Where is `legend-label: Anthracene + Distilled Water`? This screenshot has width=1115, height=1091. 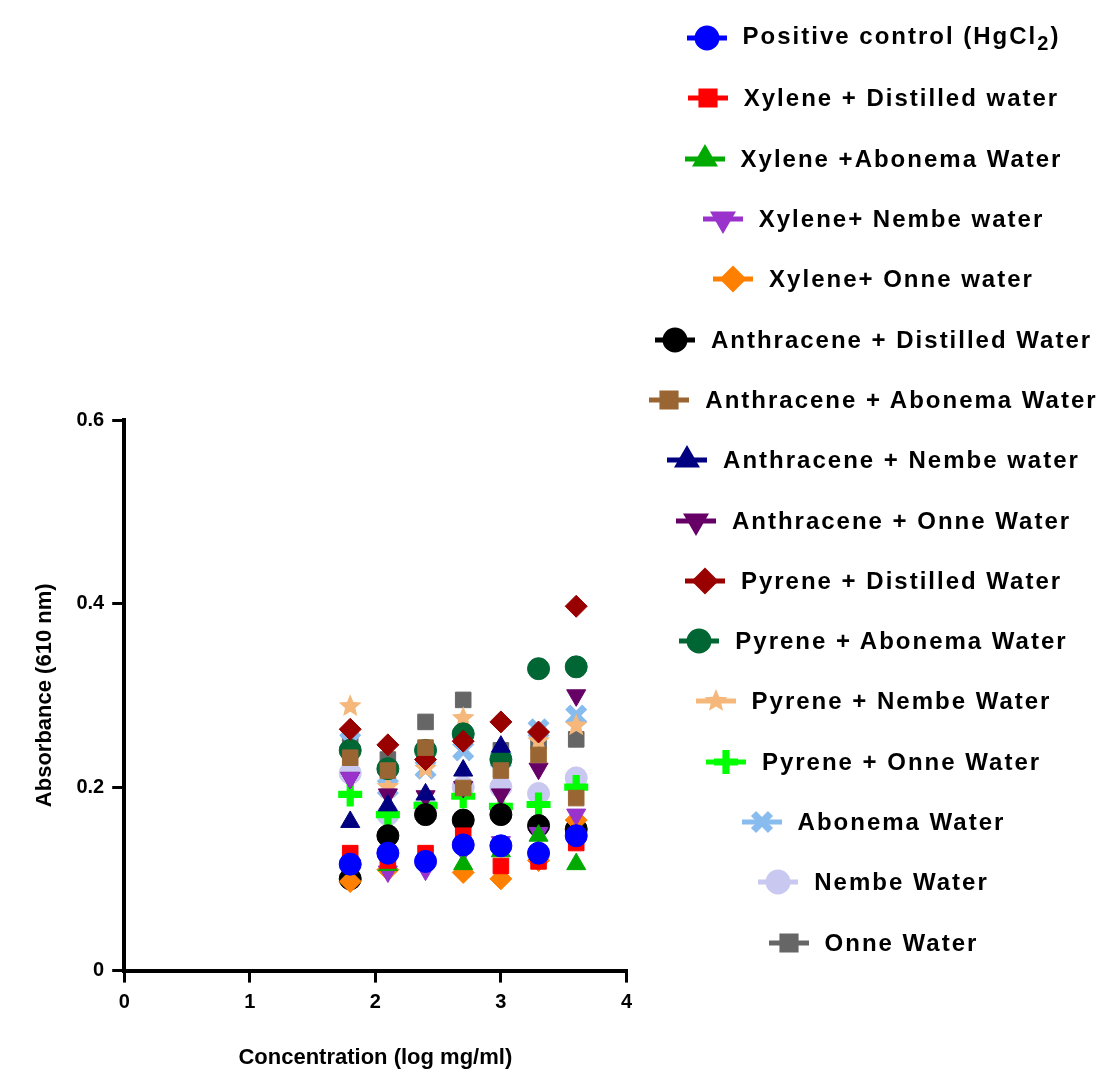 legend-label: Anthracene + Distilled Water is located at coordinates (901, 339).